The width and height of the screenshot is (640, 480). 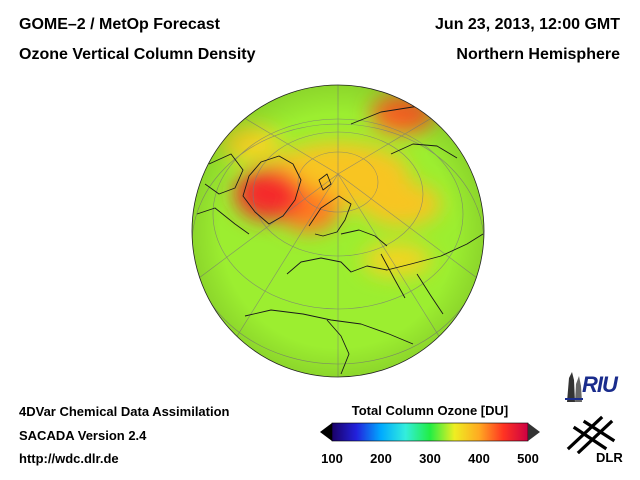 What do you see at coordinates (534, 432) in the screenshot?
I see `colorbar-over-arrow` at bounding box center [534, 432].